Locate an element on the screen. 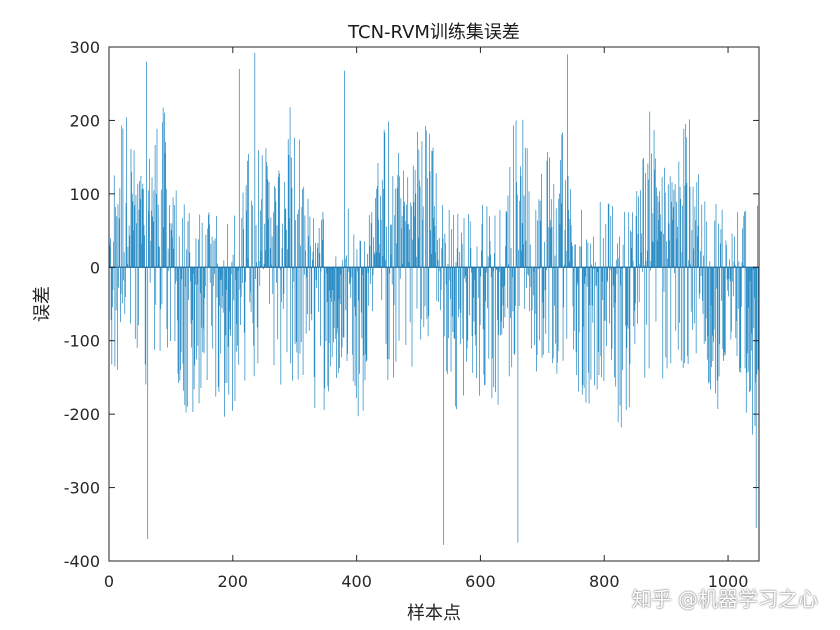 This screenshot has width=840, height=630. y-axis-label: 误差 is located at coordinates (42, 304).